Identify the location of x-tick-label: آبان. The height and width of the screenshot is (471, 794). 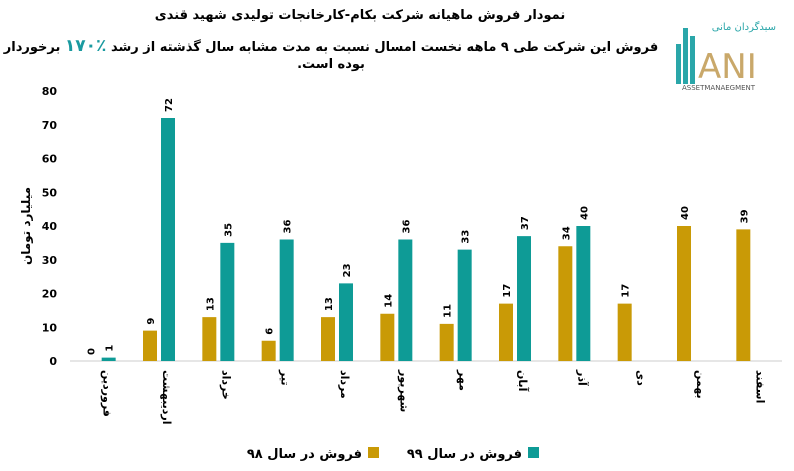
(523, 381).